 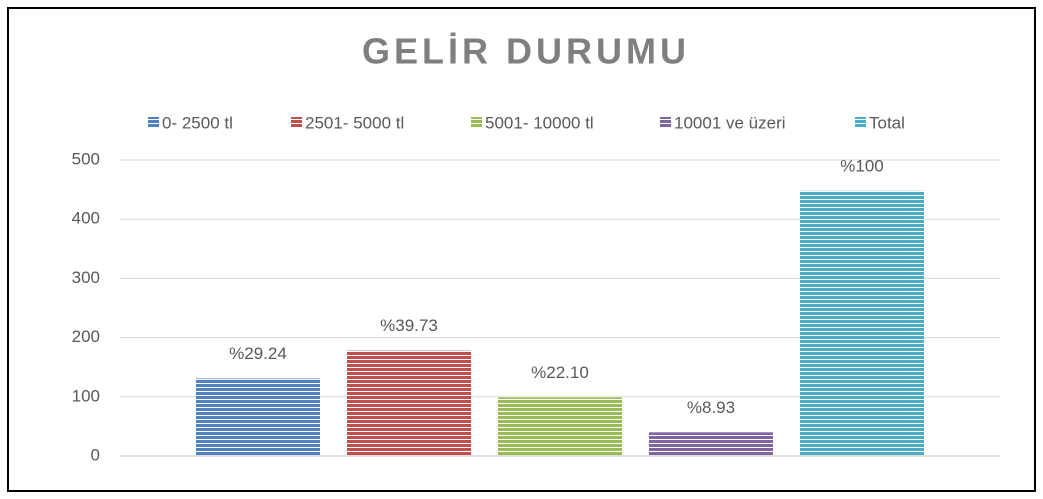 I want to click on y-tick-label: 300, so click(x=86, y=277).